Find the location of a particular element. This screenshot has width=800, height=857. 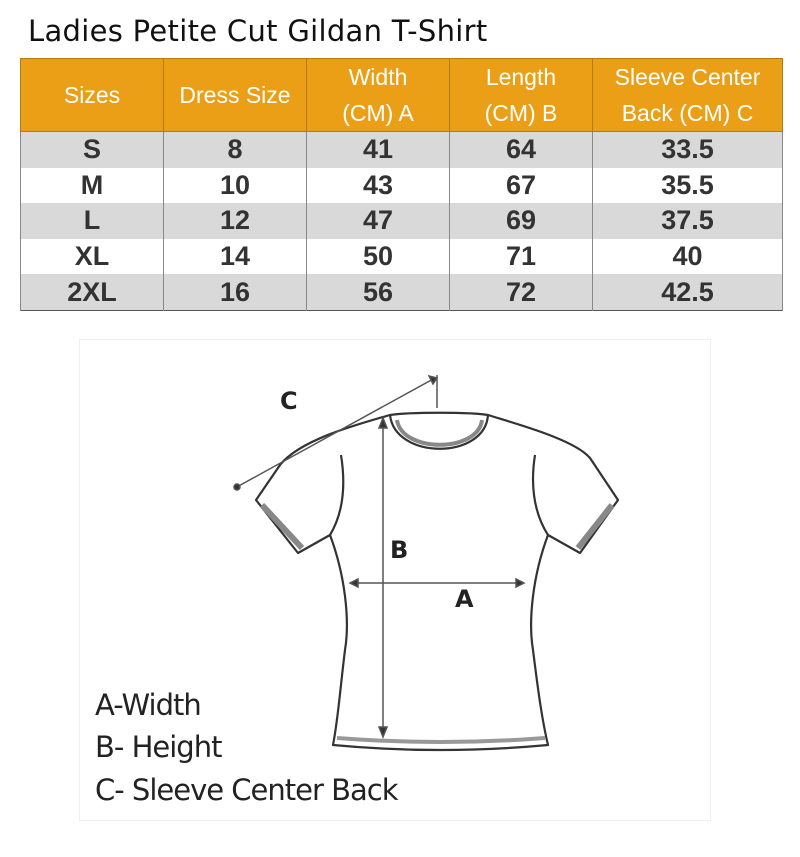

hem-rib is located at coordinates (441, 740).